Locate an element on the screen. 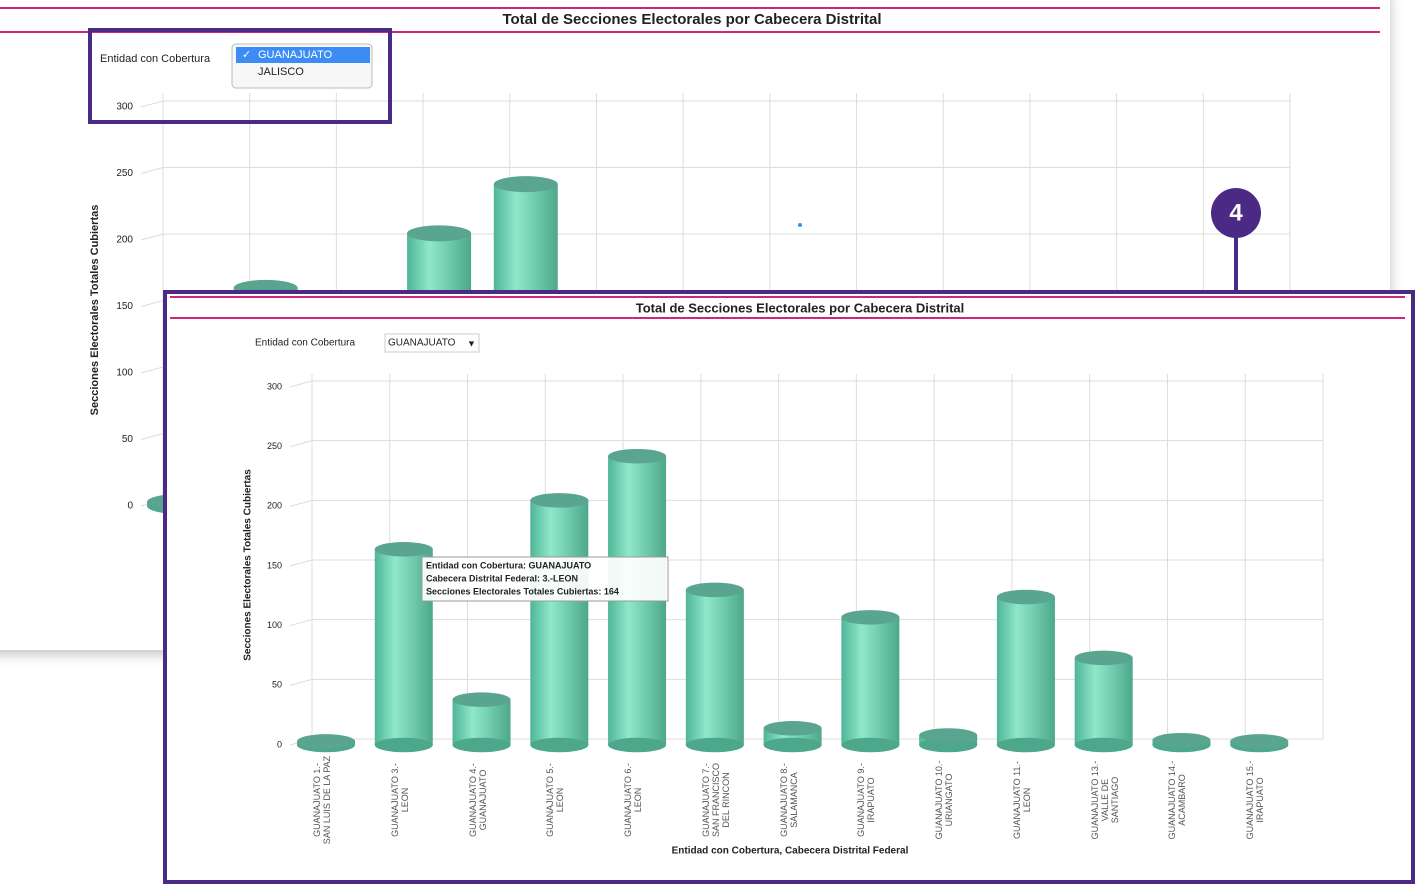 The width and height of the screenshot is (1423, 886). tooltip is located at coordinates (545, 579).